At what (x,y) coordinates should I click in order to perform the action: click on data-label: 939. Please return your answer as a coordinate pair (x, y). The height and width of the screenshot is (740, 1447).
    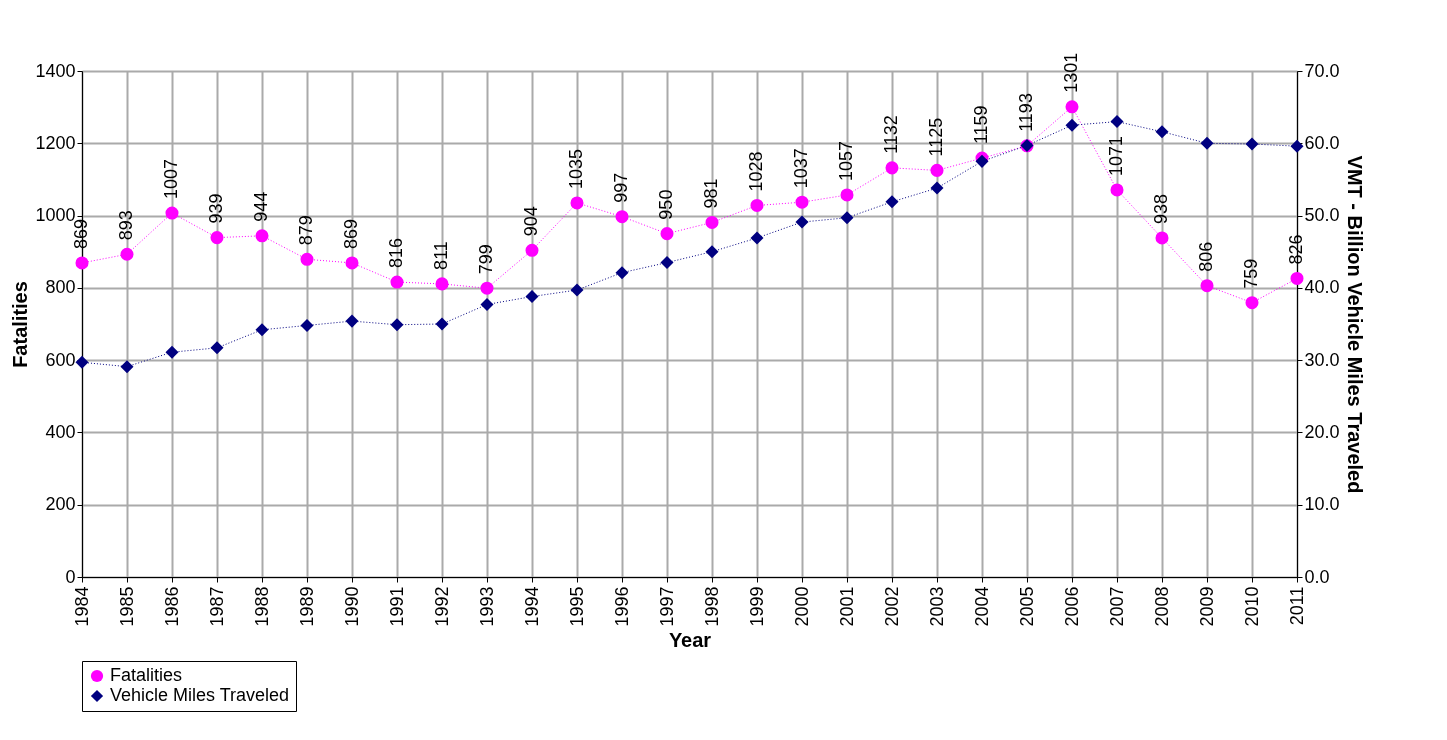
    Looking at the image, I should click on (216, 208).